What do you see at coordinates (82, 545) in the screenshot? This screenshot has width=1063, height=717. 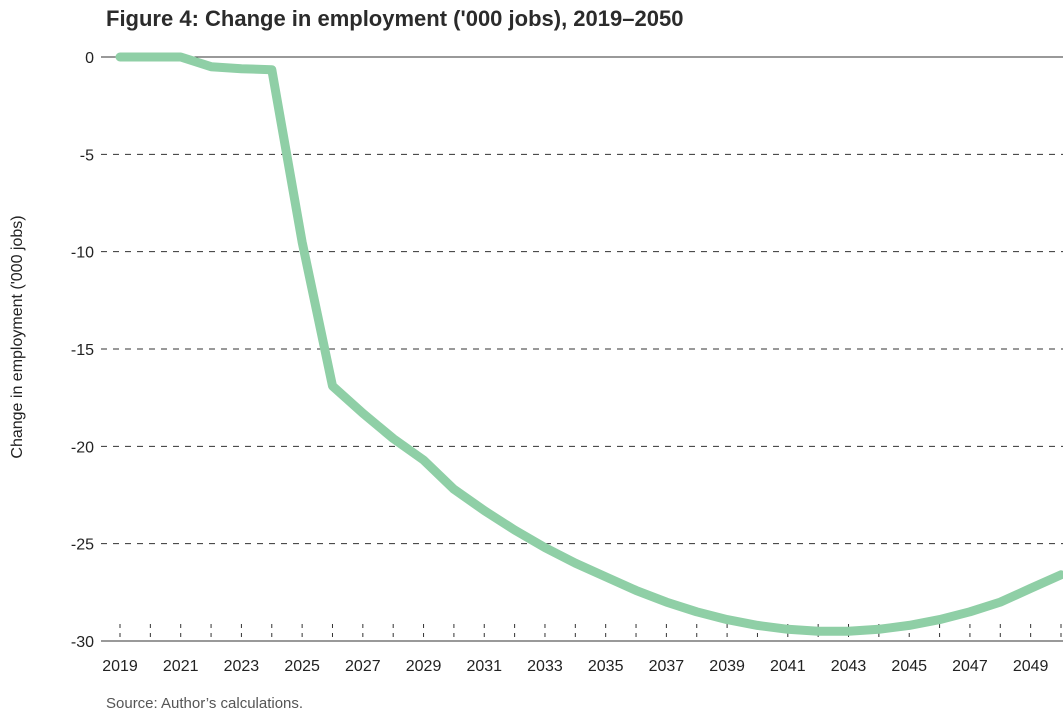 I see `y-tick-label: -25` at bounding box center [82, 545].